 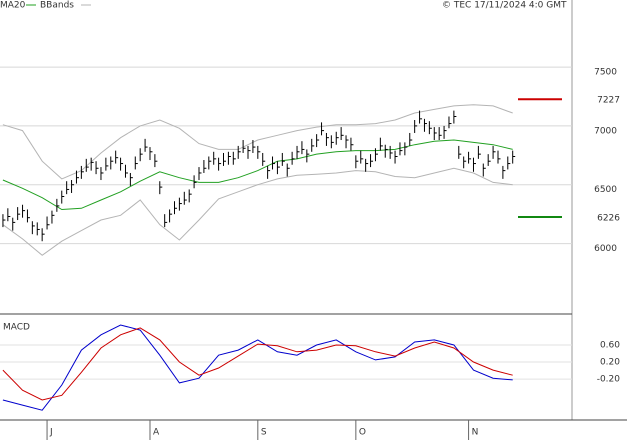 I want to click on x-tick-label: O, so click(x=362, y=433).